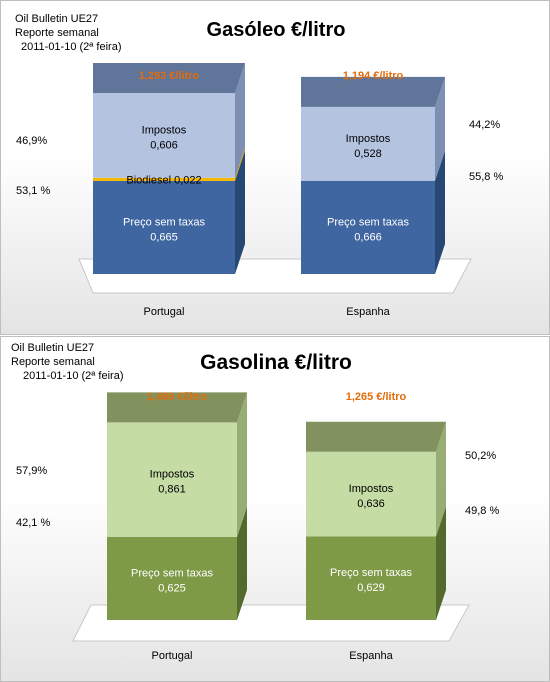 The image size is (550, 682). I want to click on bar-total-label: 1,265 €/litro, so click(376, 397).